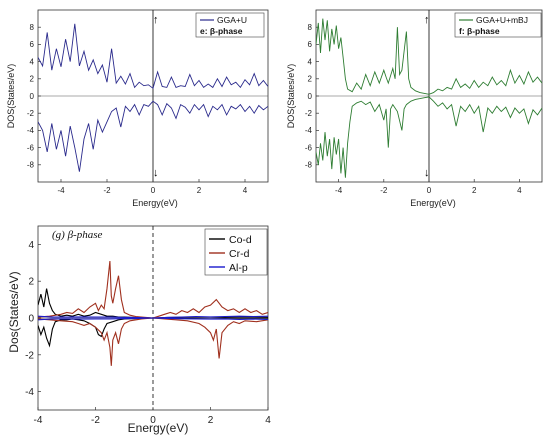 This screenshot has width=550, height=440. I want to click on panel-e-series-gga-u-spin-down, so click(153, 136).